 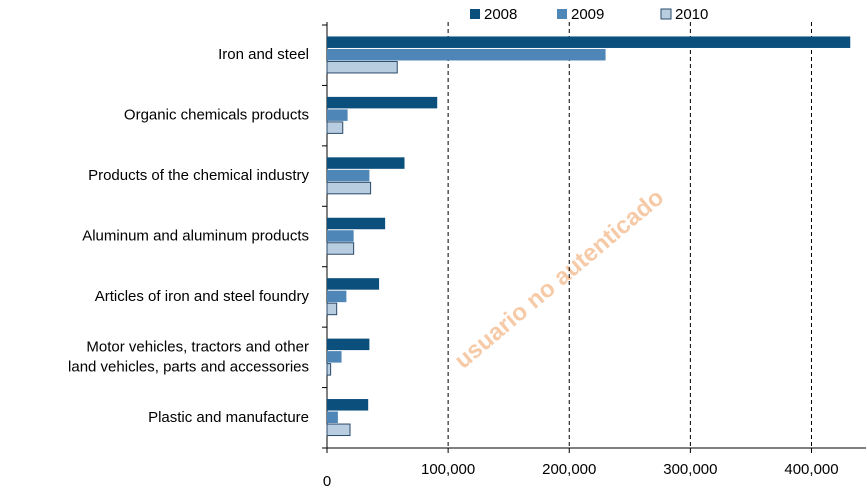 I want to click on x-tick-label: 0, so click(x=327, y=481).